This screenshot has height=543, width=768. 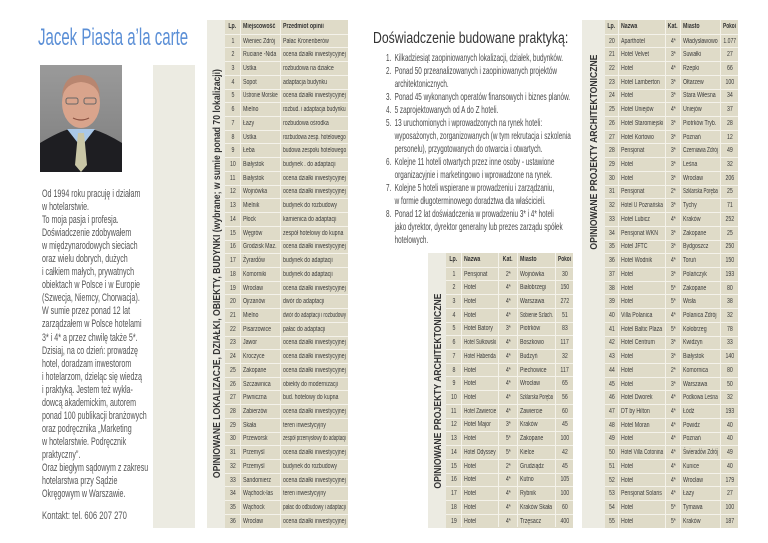 What do you see at coordinates (314, 219) in the screenshot?
I see `cell-subject: kamienica do adaptacji` at bounding box center [314, 219].